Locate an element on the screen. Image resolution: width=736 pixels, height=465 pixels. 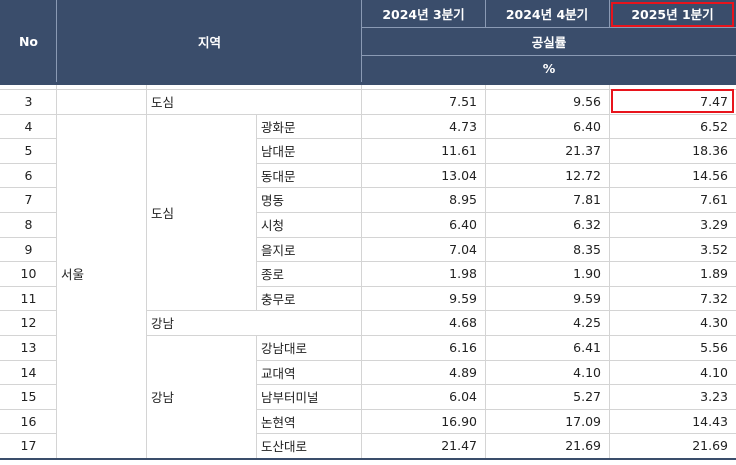
value-2025q1: 7.47 is located at coordinates (714, 101).